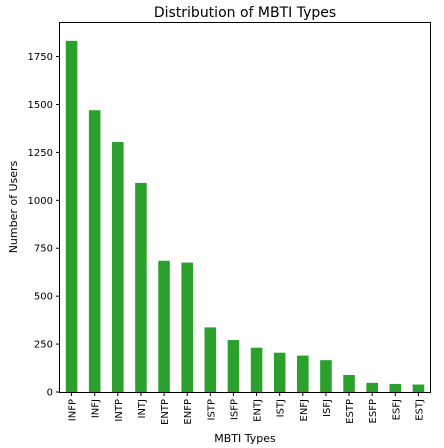 The width and height of the screenshot is (444, 448). What do you see at coordinates (43, 297) in the screenshot?
I see `y-tick-label: 500` at bounding box center [43, 297].